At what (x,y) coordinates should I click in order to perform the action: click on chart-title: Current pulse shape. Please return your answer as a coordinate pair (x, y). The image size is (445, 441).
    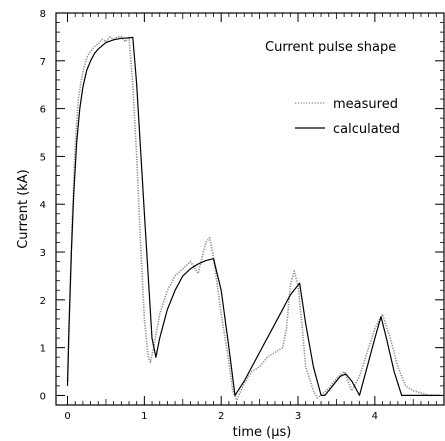
    Looking at the image, I should click on (330, 47).